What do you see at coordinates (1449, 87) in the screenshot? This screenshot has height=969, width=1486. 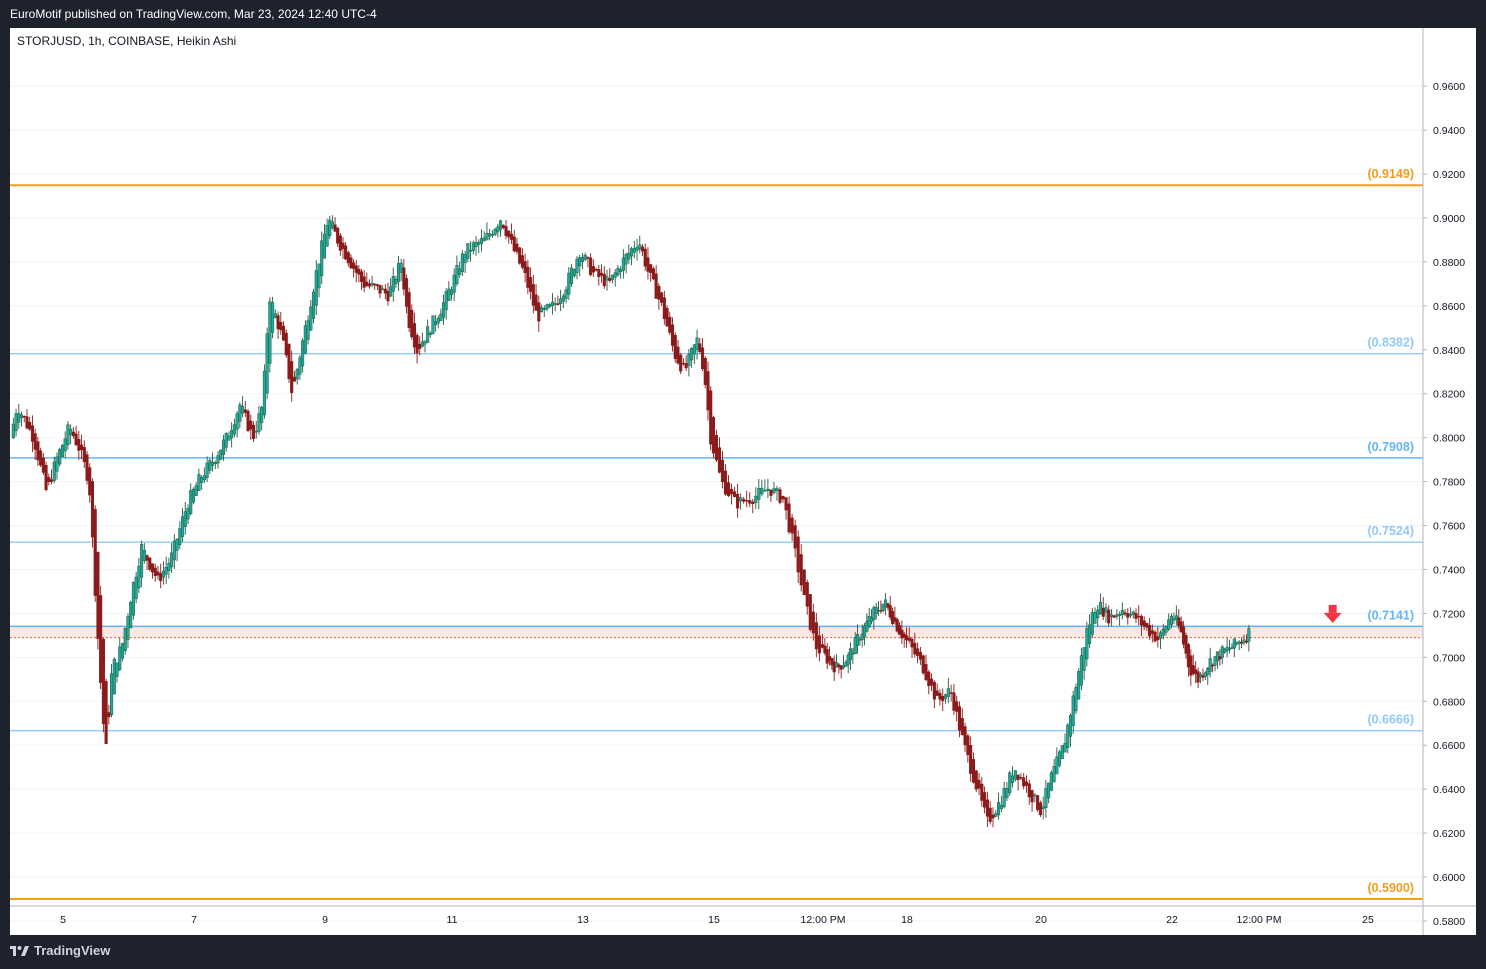 I see `price-tick-label: 0.9600` at bounding box center [1449, 87].